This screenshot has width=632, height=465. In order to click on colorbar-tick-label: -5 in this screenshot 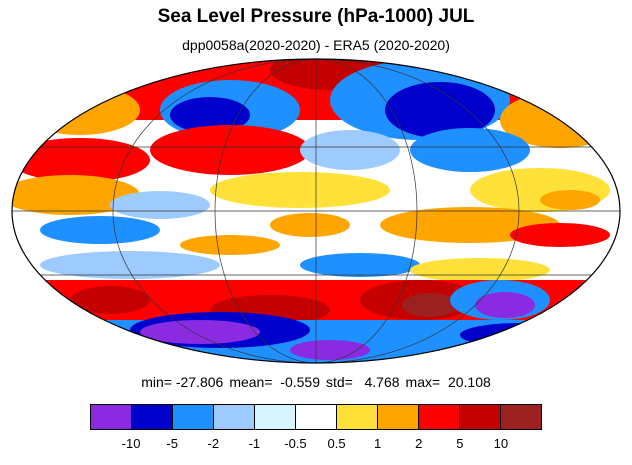, I will do `click(172, 443)`.